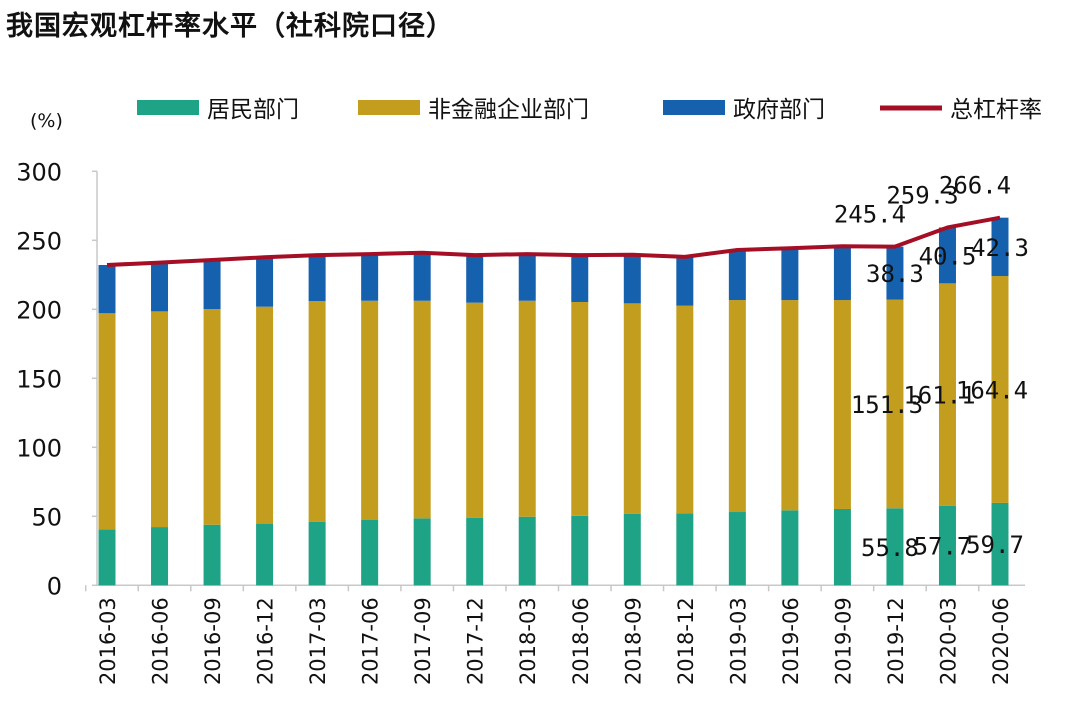 Image resolution: width=1076 pixels, height=714 pixels. Describe the element at coordinates (843, 641) in the screenshot. I see `x-tick-label: 2019-09` at that location.